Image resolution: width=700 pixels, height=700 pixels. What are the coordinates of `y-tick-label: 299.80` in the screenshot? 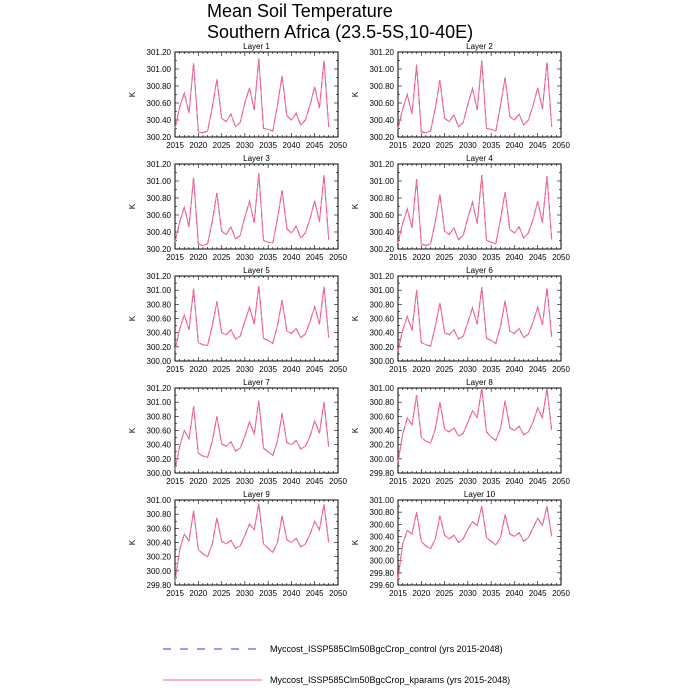 It's located at (382, 473).